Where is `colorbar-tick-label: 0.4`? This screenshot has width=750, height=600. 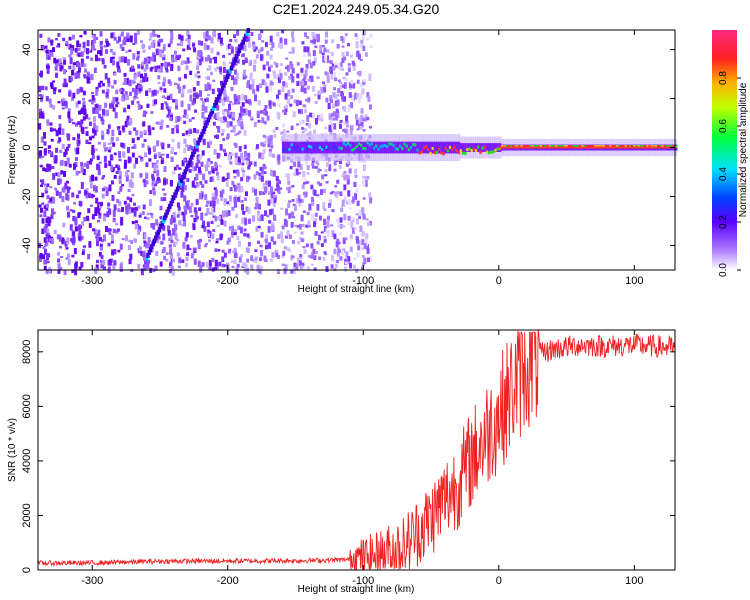
colorbar-tick-label: 0.4 is located at coordinates (723, 174).